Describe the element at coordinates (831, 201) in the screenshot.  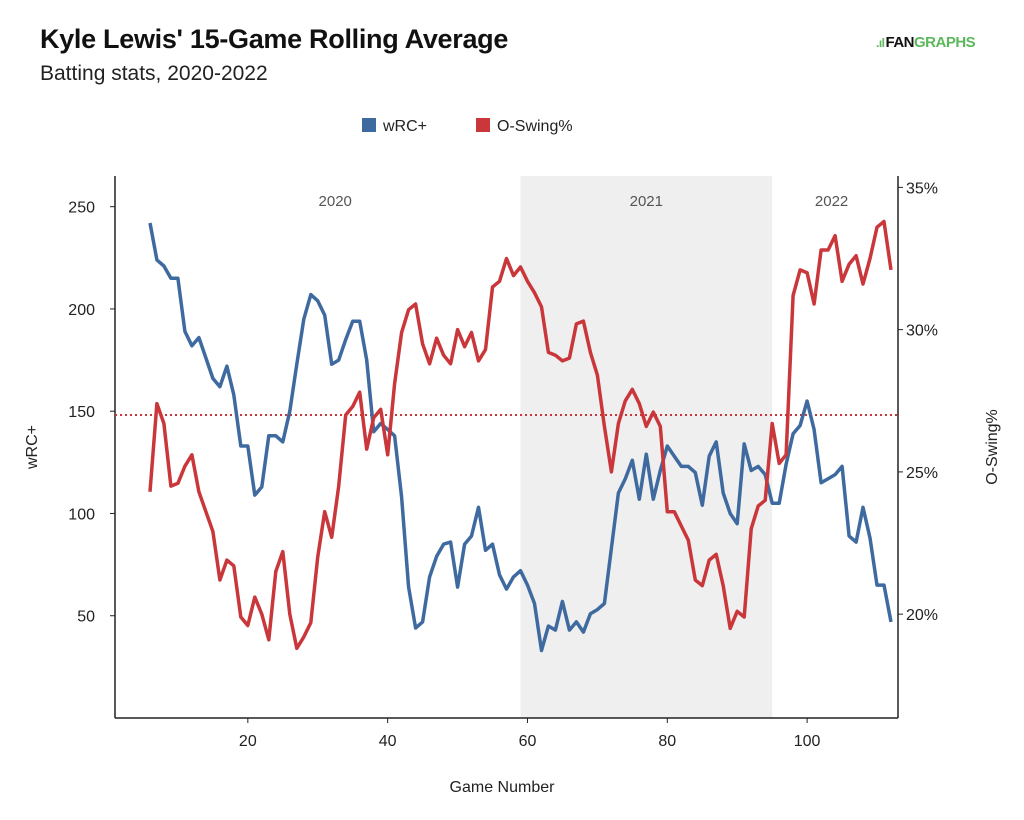
I see `season-label: 2022` at that location.